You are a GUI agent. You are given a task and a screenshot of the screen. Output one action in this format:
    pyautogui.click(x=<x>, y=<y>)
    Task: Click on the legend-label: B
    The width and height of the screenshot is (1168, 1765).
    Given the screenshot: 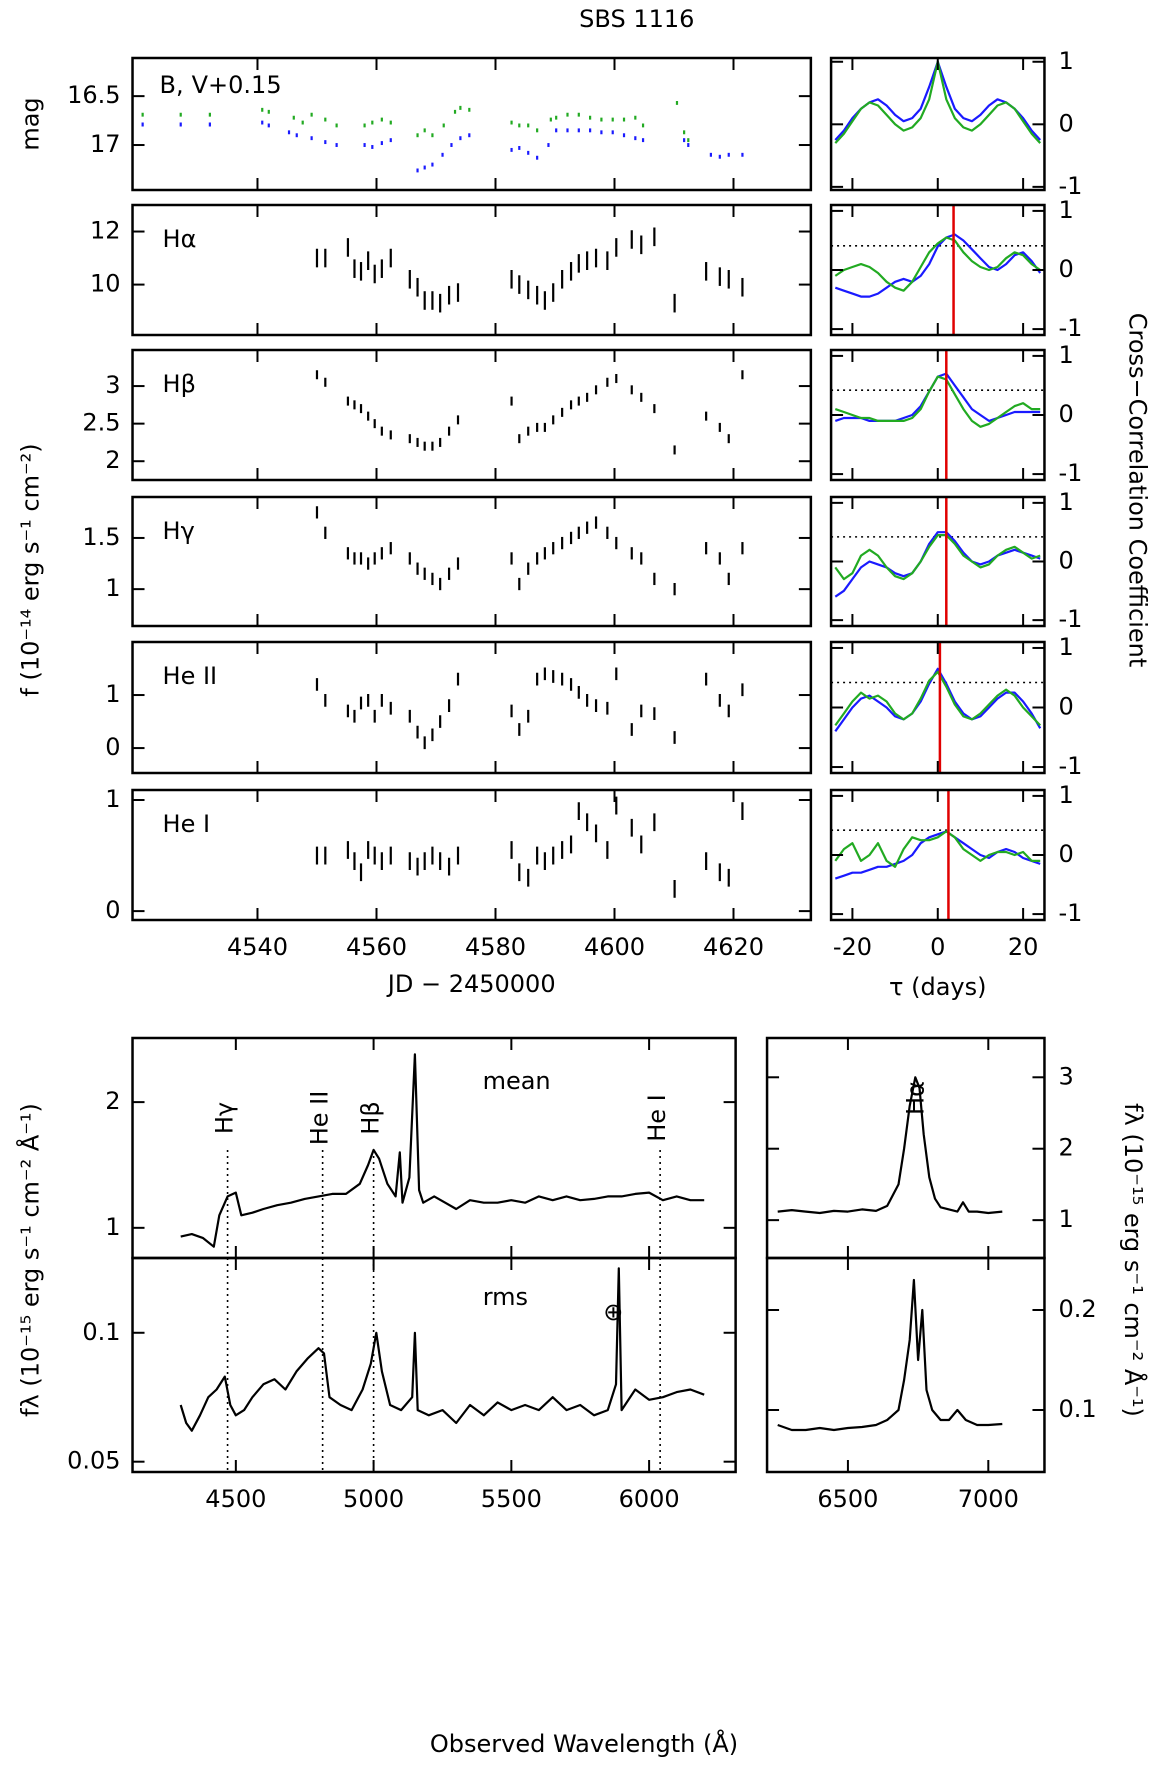 What is the action you would take?
    pyautogui.click(x=168, y=85)
    